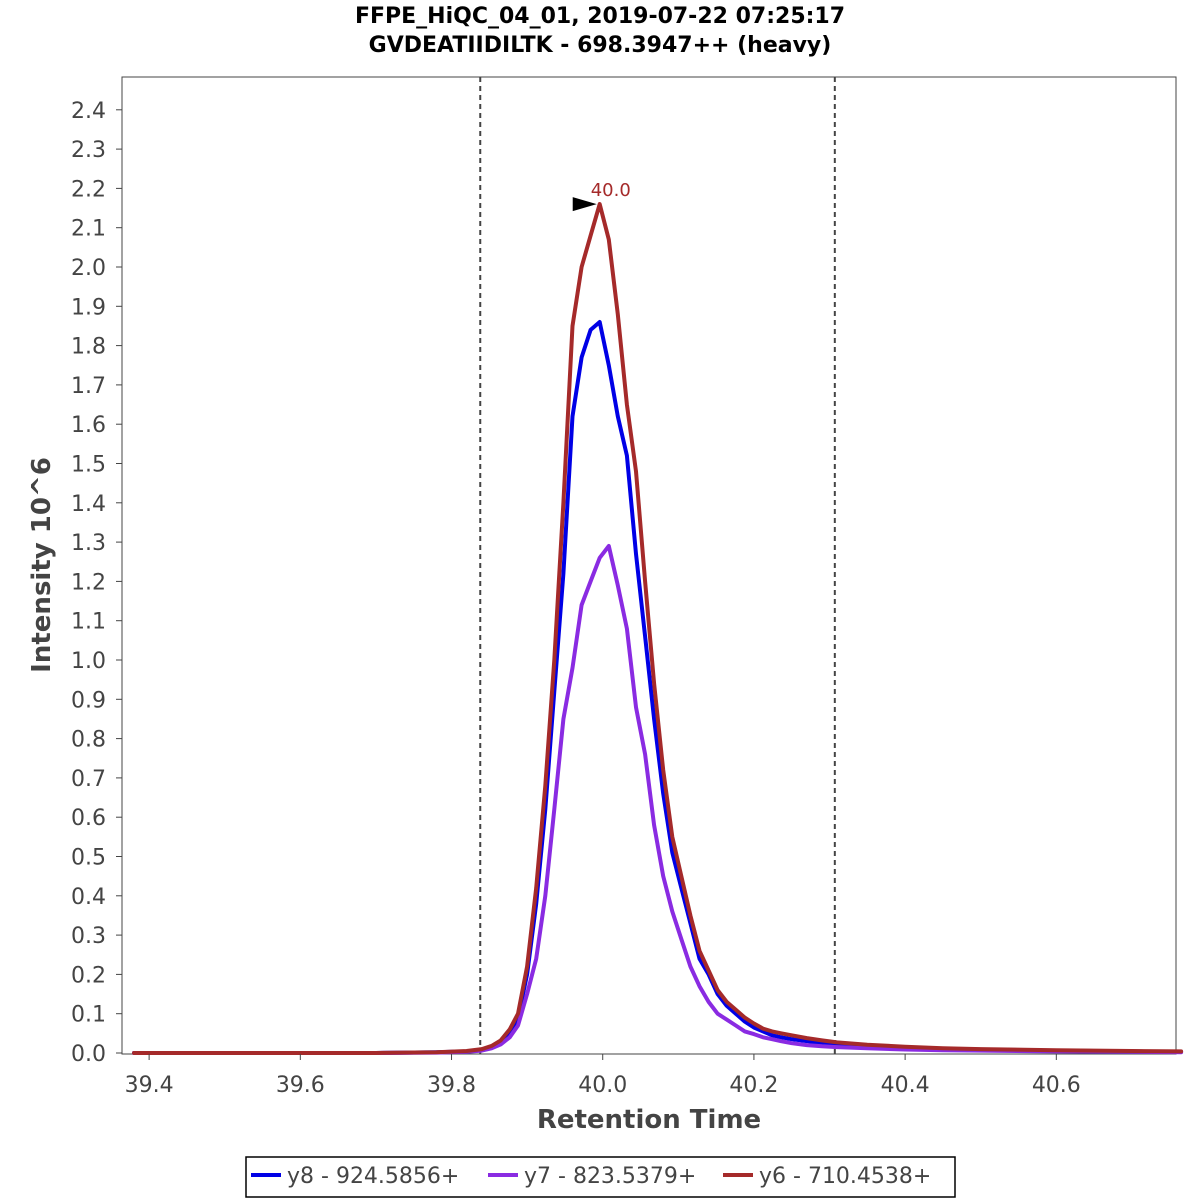 This screenshot has width=1200, height=1200. Describe the element at coordinates (88, 268) in the screenshot. I see `y-tick-label: 2.0` at that location.